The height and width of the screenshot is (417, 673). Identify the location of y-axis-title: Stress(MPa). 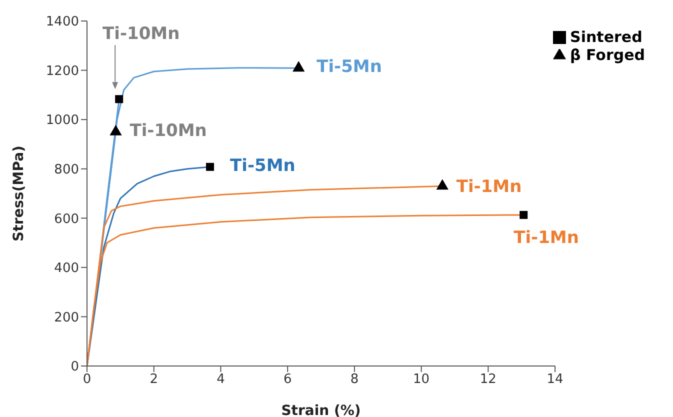
(18, 194).